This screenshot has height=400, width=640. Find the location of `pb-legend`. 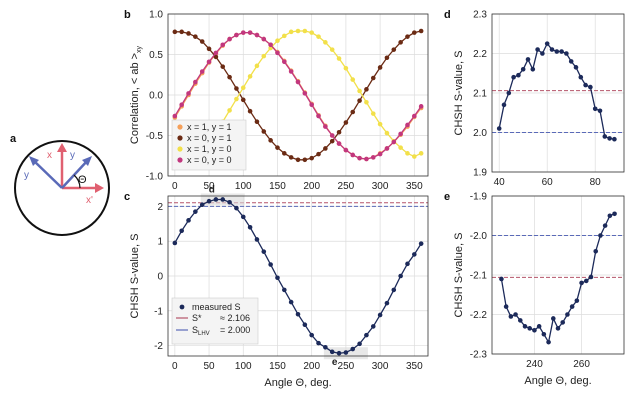

pb-legend is located at coordinates (209, 145).